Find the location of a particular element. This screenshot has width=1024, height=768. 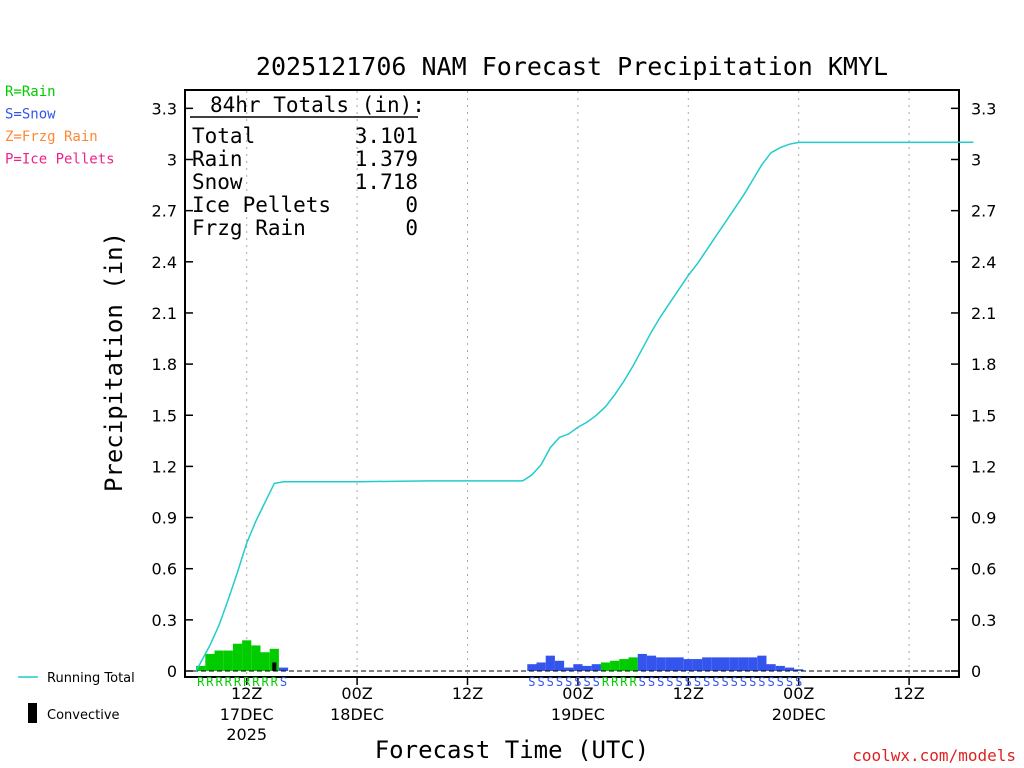

x-tick-year: 2025 is located at coordinates (246, 734).